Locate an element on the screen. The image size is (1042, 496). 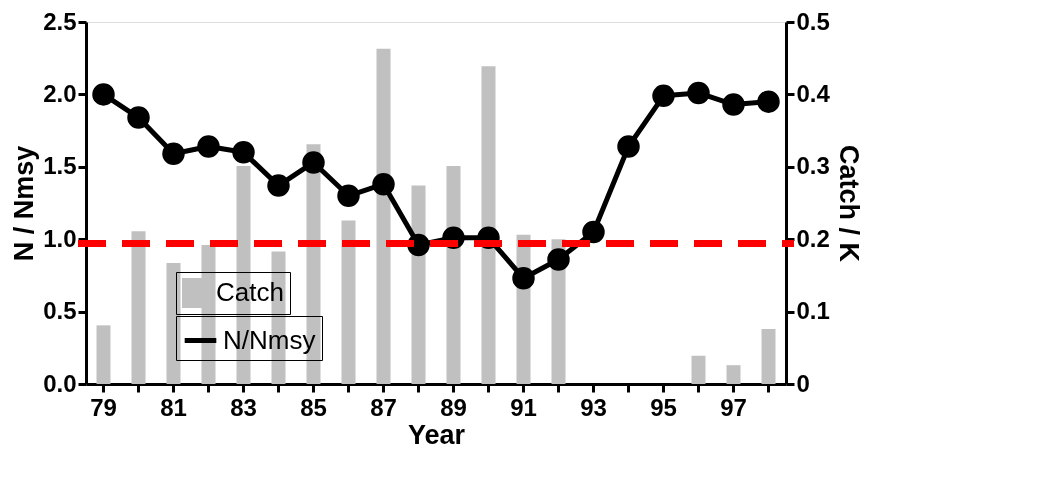
y2-axis-title: Catch / K is located at coordinates (848, 203).